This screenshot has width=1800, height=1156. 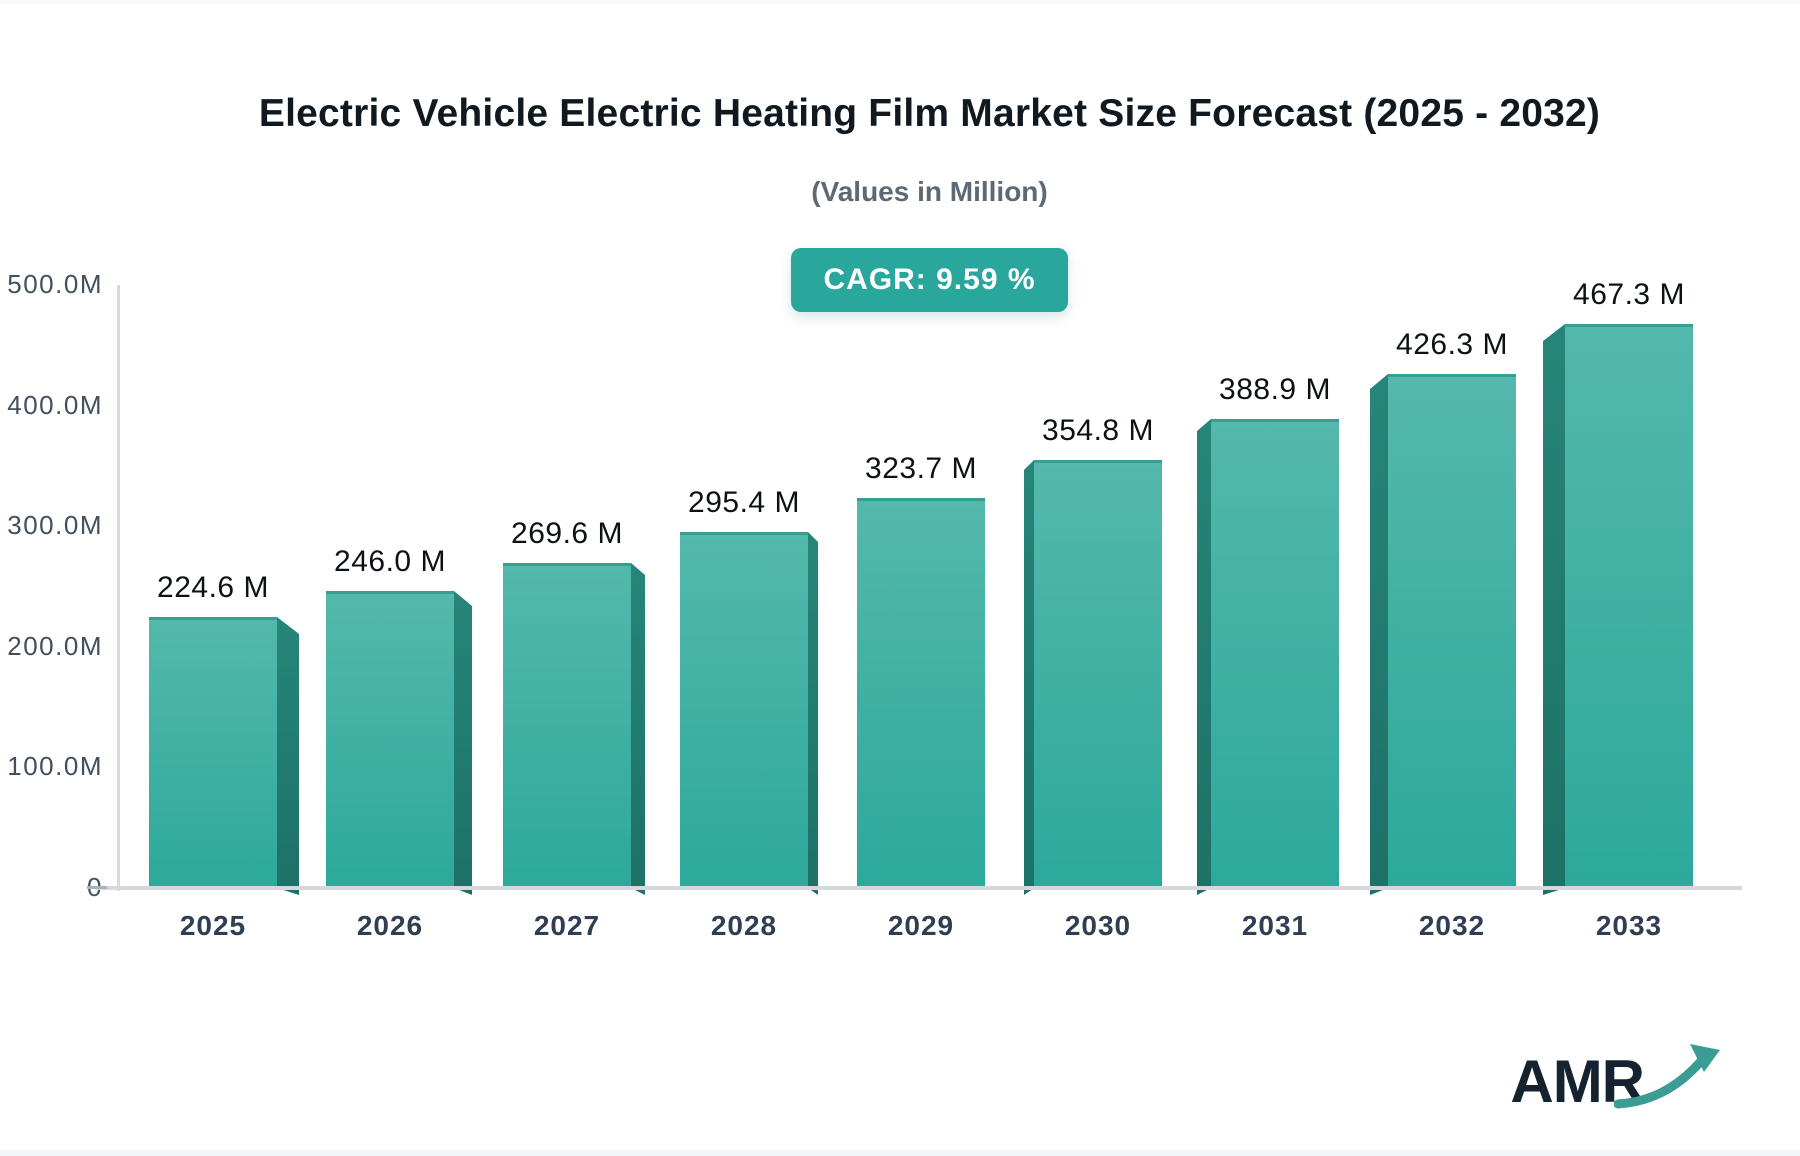 I want to click on growth-arrow-icon, so click(x=1667, y=1076).